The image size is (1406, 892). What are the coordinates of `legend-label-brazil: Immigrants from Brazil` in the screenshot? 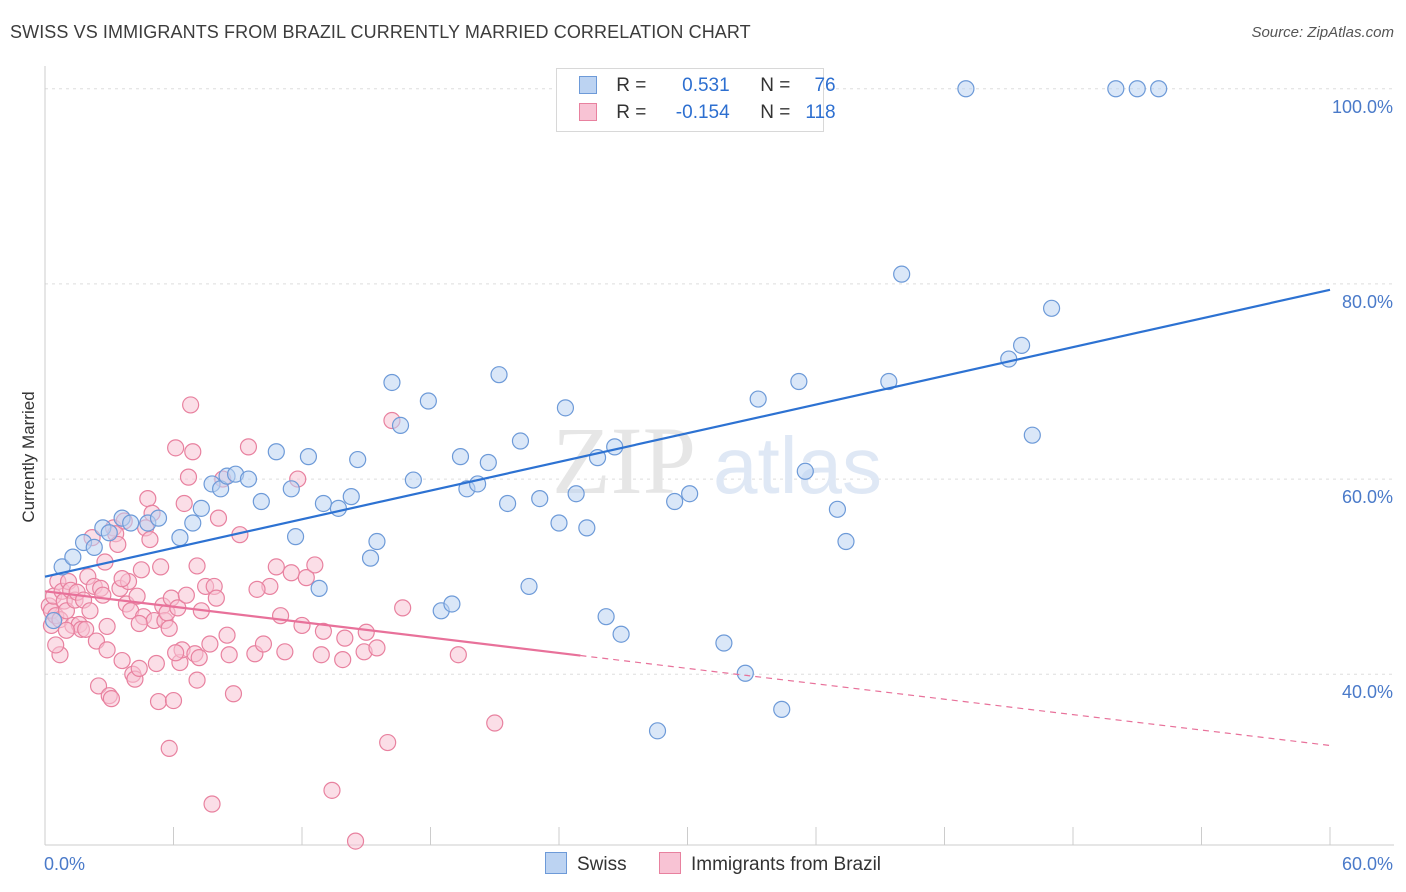 It's located at (786, 864).